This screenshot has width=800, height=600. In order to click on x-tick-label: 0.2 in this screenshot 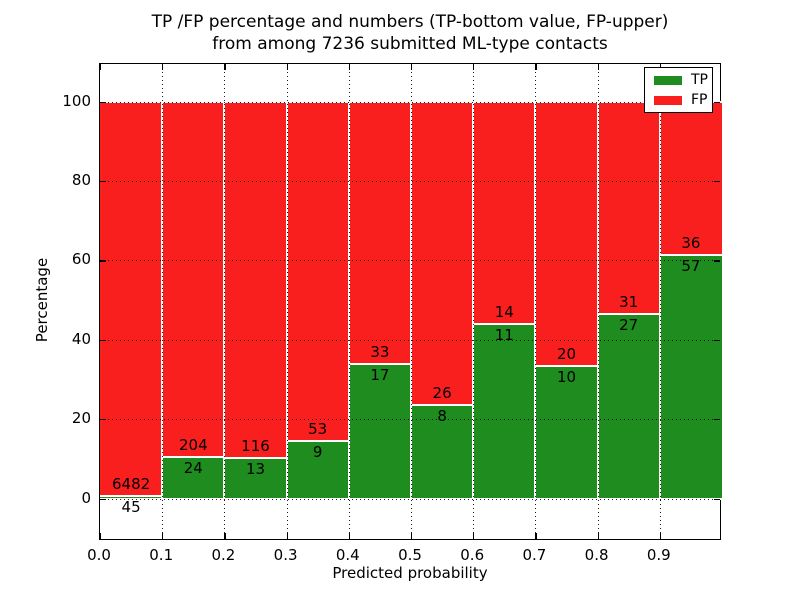, I will do `click(223, 555)`.